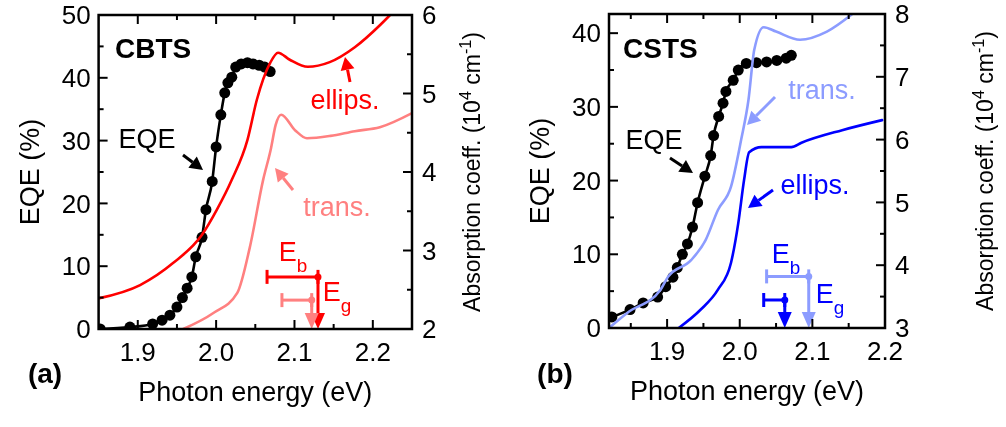 The image size is (1006, 427). I want to click on y2-tick-label: 2, so click(429, 329).